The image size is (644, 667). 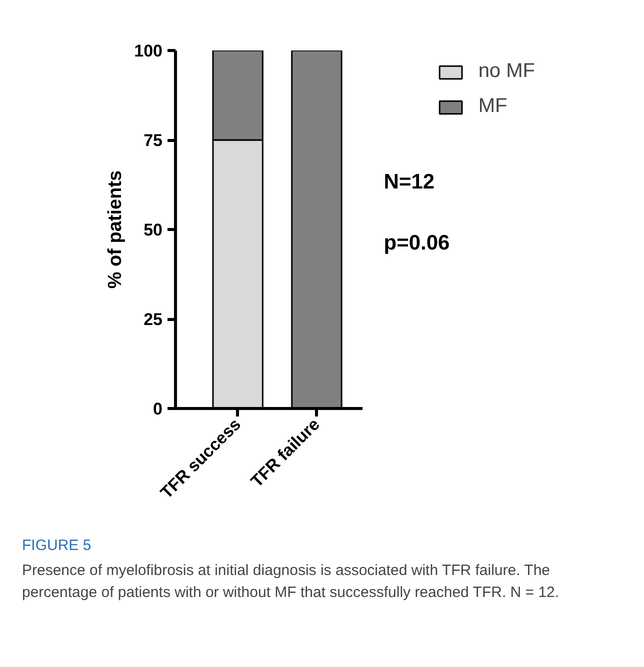 What do you see at coordinates (493, 106) in the screenshot?
I see `legend-label: MF` at bounding box center [493, 106].